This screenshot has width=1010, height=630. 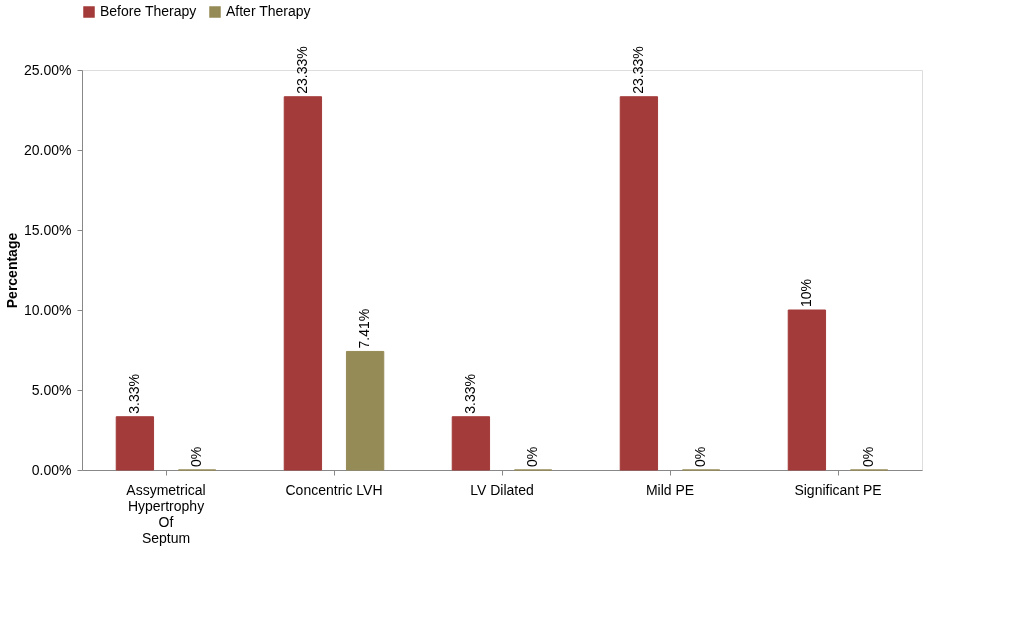 I want to click on data-label: 7.41%, so click(x=364, y=328).